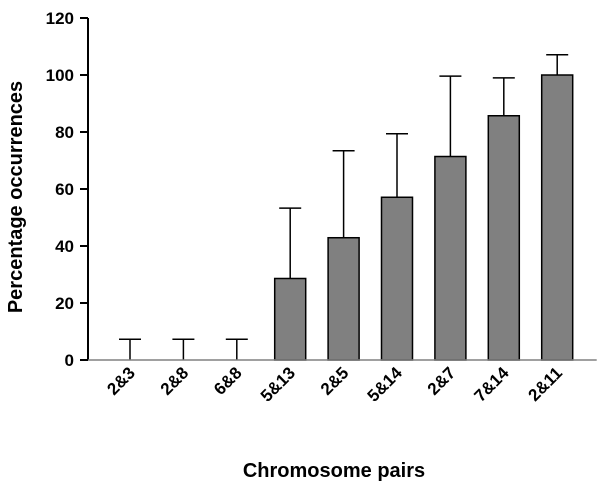 This screenshot has height=488, width=600. Describe the element at coordinates (546, 384) in the screenshot. I see `x-tick-label: 2&11` at that location.